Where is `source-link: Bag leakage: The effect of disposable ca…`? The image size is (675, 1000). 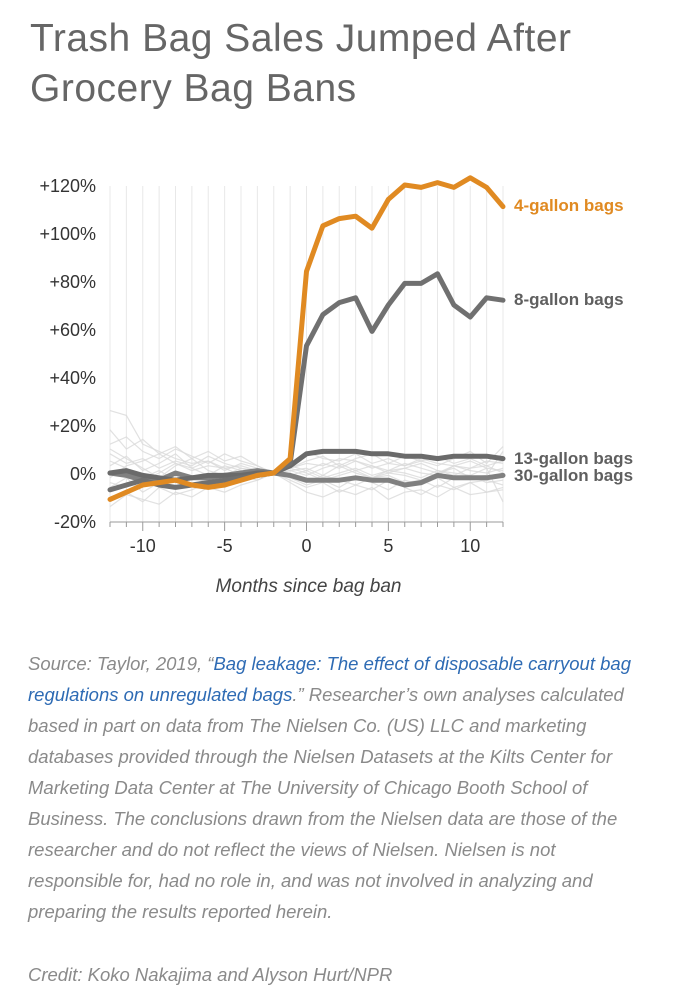 source-link: Bag leakage: The effect of disposable ca… is located at coordinates (329, 679).